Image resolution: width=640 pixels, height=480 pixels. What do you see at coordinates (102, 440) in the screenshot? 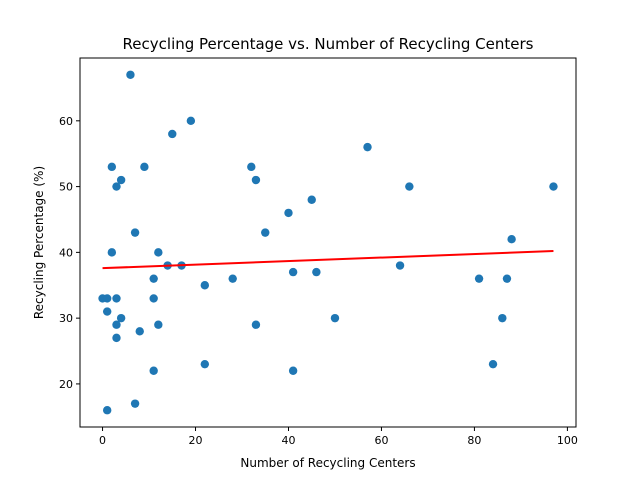
I see `x-tick-label: 0` at bounding box center [102, 440].